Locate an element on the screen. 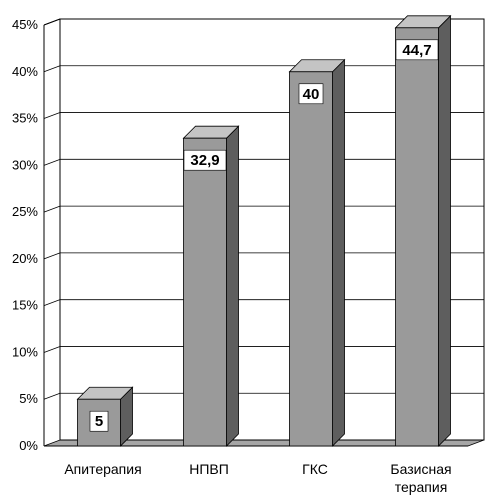 The height and width of the screenshot is (500, 494). data-label: 44,7 is located at coordinates (416, 50).